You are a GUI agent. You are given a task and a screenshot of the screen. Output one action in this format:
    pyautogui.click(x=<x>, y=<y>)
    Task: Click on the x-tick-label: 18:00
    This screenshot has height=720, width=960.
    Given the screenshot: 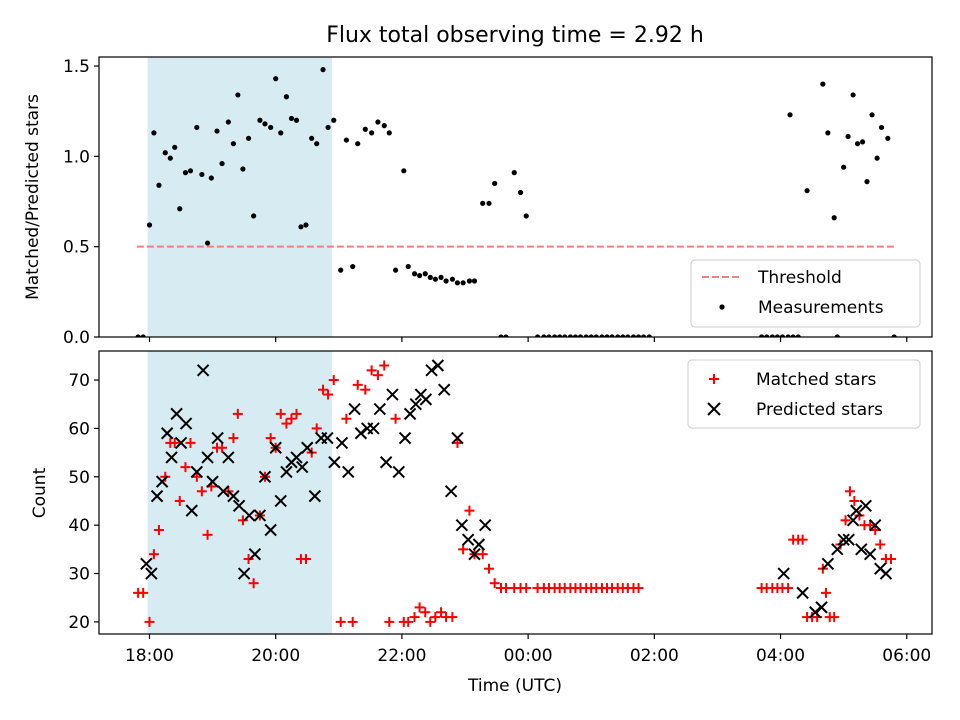 What is the action you would take?
    pyautogui.click(x=149, y=656)
    